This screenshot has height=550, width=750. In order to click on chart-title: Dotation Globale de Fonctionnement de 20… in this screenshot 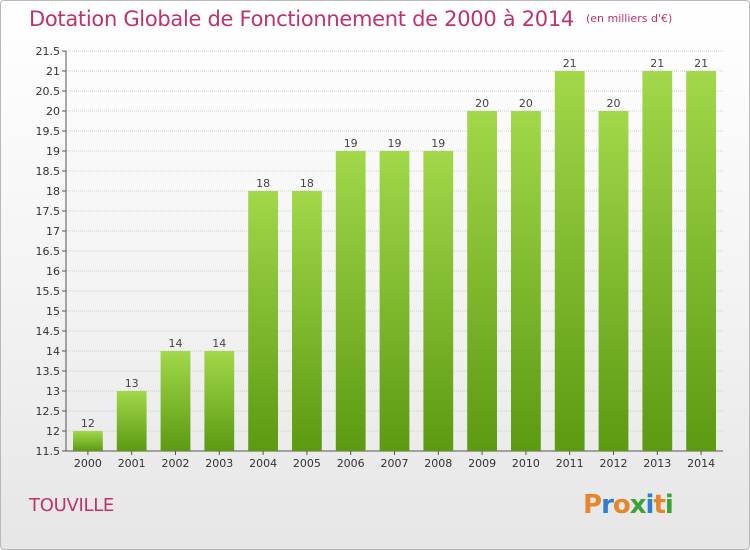, I will do `click(350, 19)`.